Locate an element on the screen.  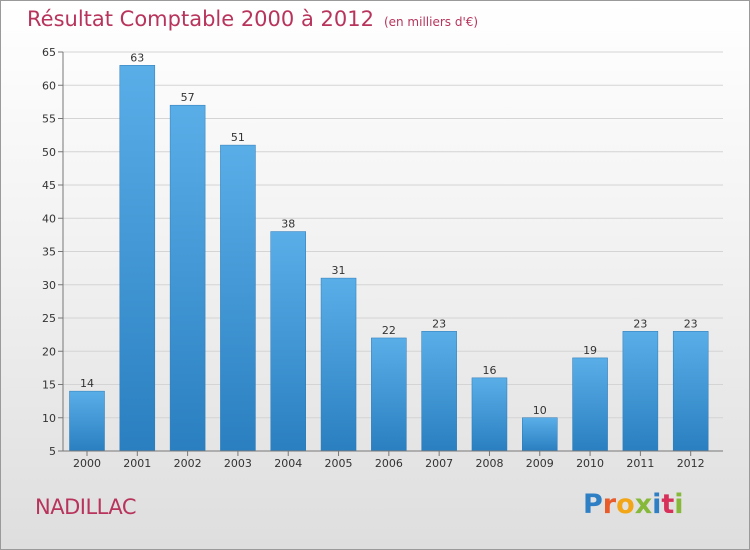
data-label-2003: 51 is located at coordinates (238, 137).